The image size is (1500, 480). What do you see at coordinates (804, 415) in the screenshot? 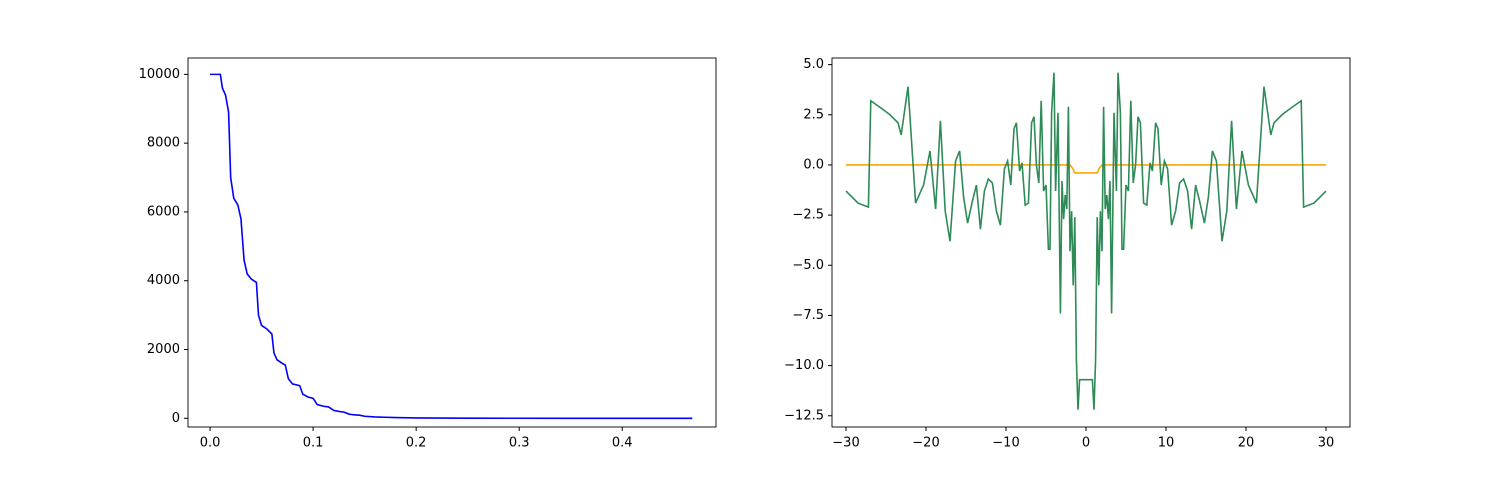
I see `y-tick-label: −12.5` at bounding box center [804, 415].